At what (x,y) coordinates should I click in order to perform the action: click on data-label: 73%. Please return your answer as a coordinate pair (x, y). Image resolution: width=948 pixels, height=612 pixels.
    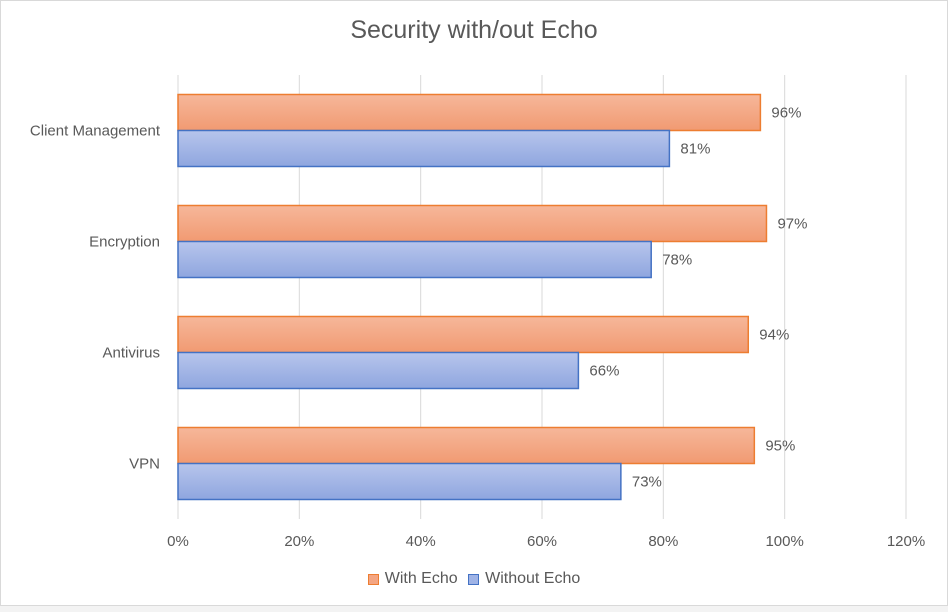
    Looking at the image, I should click on (647, 482).